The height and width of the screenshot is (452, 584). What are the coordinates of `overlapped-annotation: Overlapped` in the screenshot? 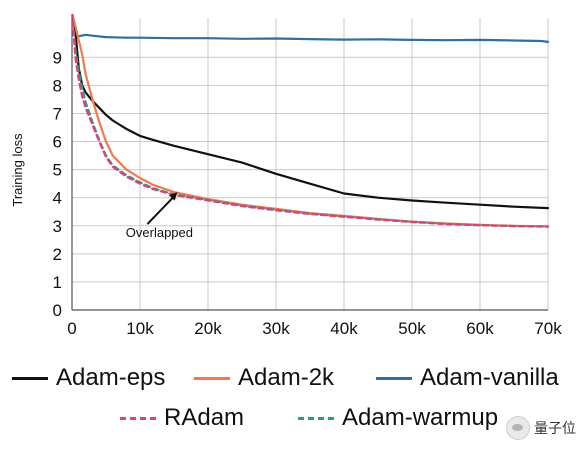 It's located at (159, 216).